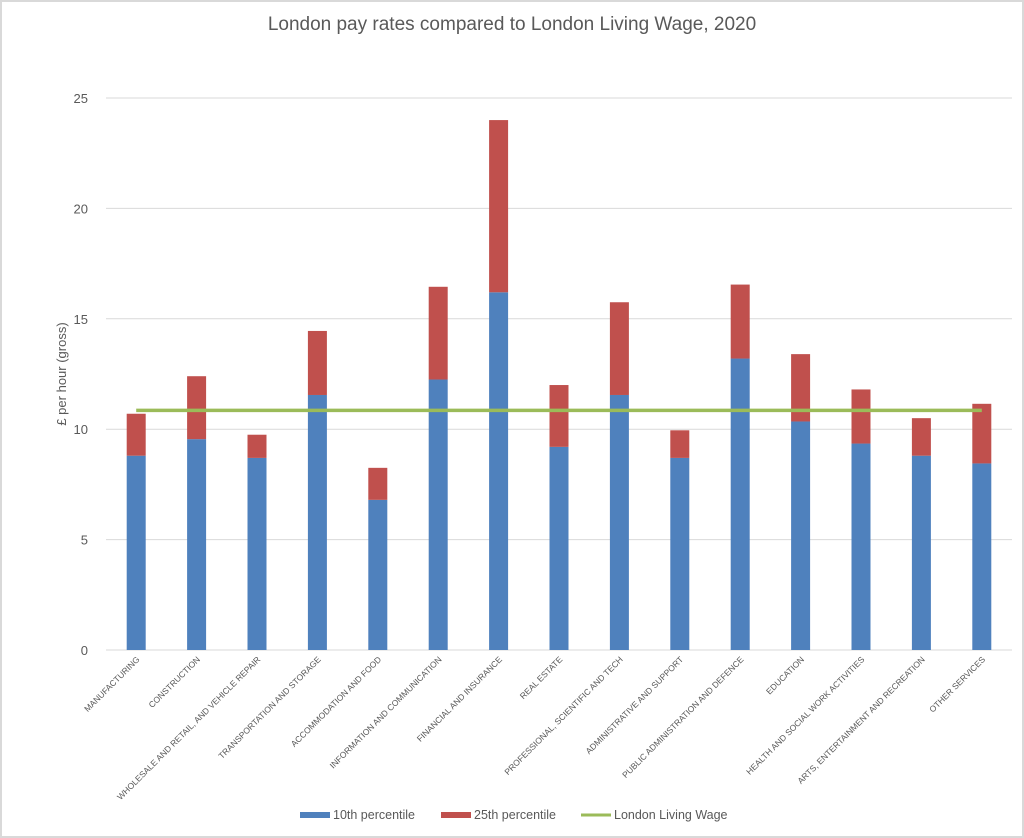  Describe the element at coordinates (269, 707) in the screenshot. I see `x-category-label: TRANSPORTATION AND STORAGE` at that location.